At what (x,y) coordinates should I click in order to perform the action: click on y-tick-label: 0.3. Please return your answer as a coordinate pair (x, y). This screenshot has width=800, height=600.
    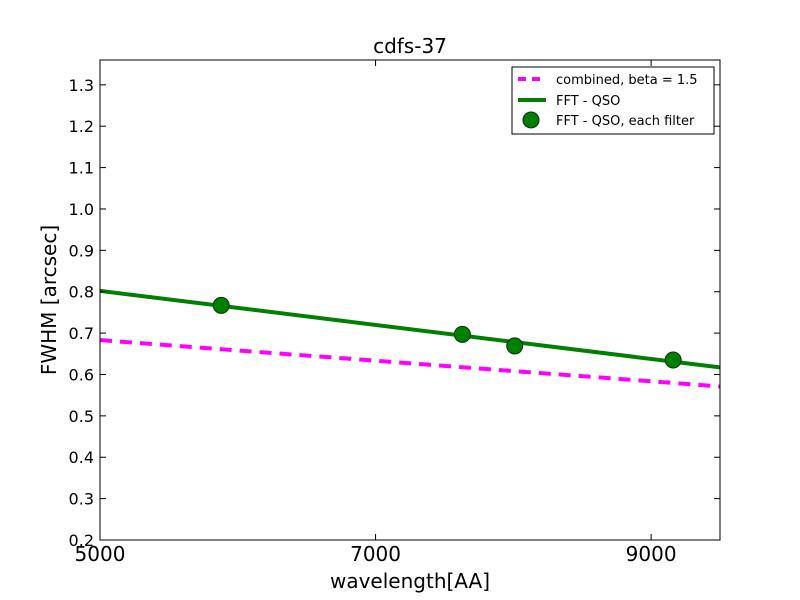
    Looking at the image, I should click on (81, 499).